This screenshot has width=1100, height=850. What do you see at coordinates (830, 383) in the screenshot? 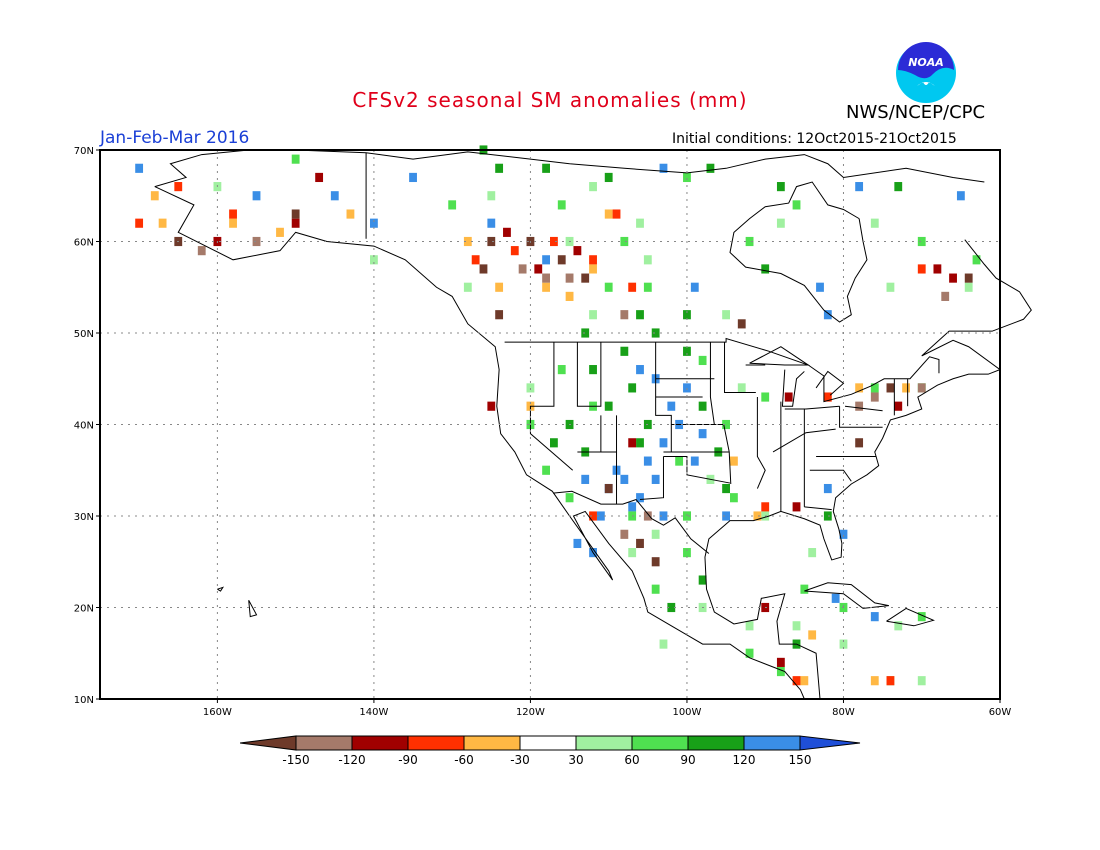
I see `lake-huron` at bounding box center [830, 383].